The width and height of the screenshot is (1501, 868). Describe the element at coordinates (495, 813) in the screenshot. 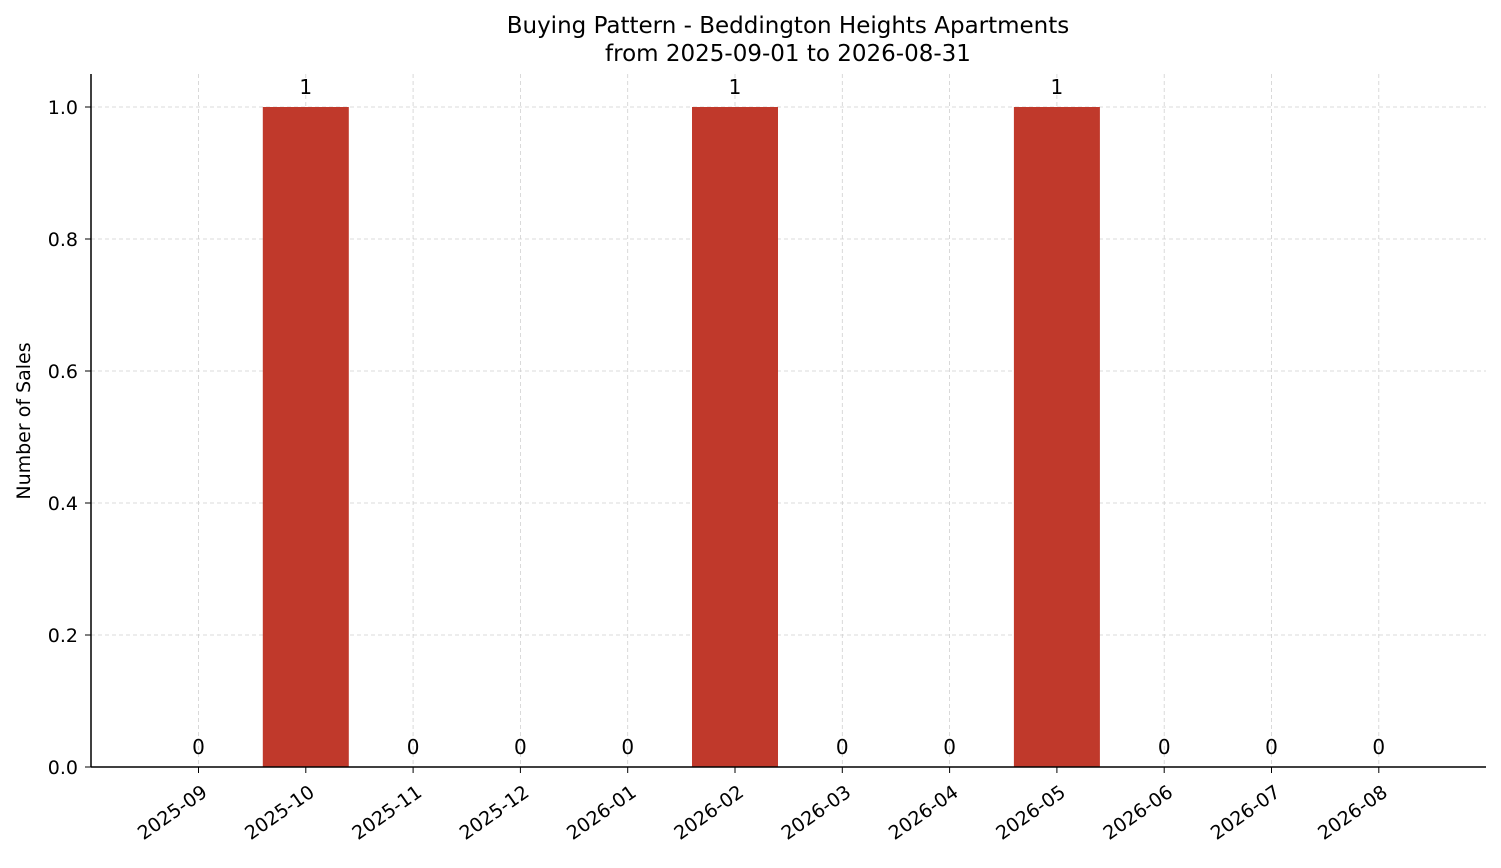

I see `x-tick-label: 2025-12` at that location.